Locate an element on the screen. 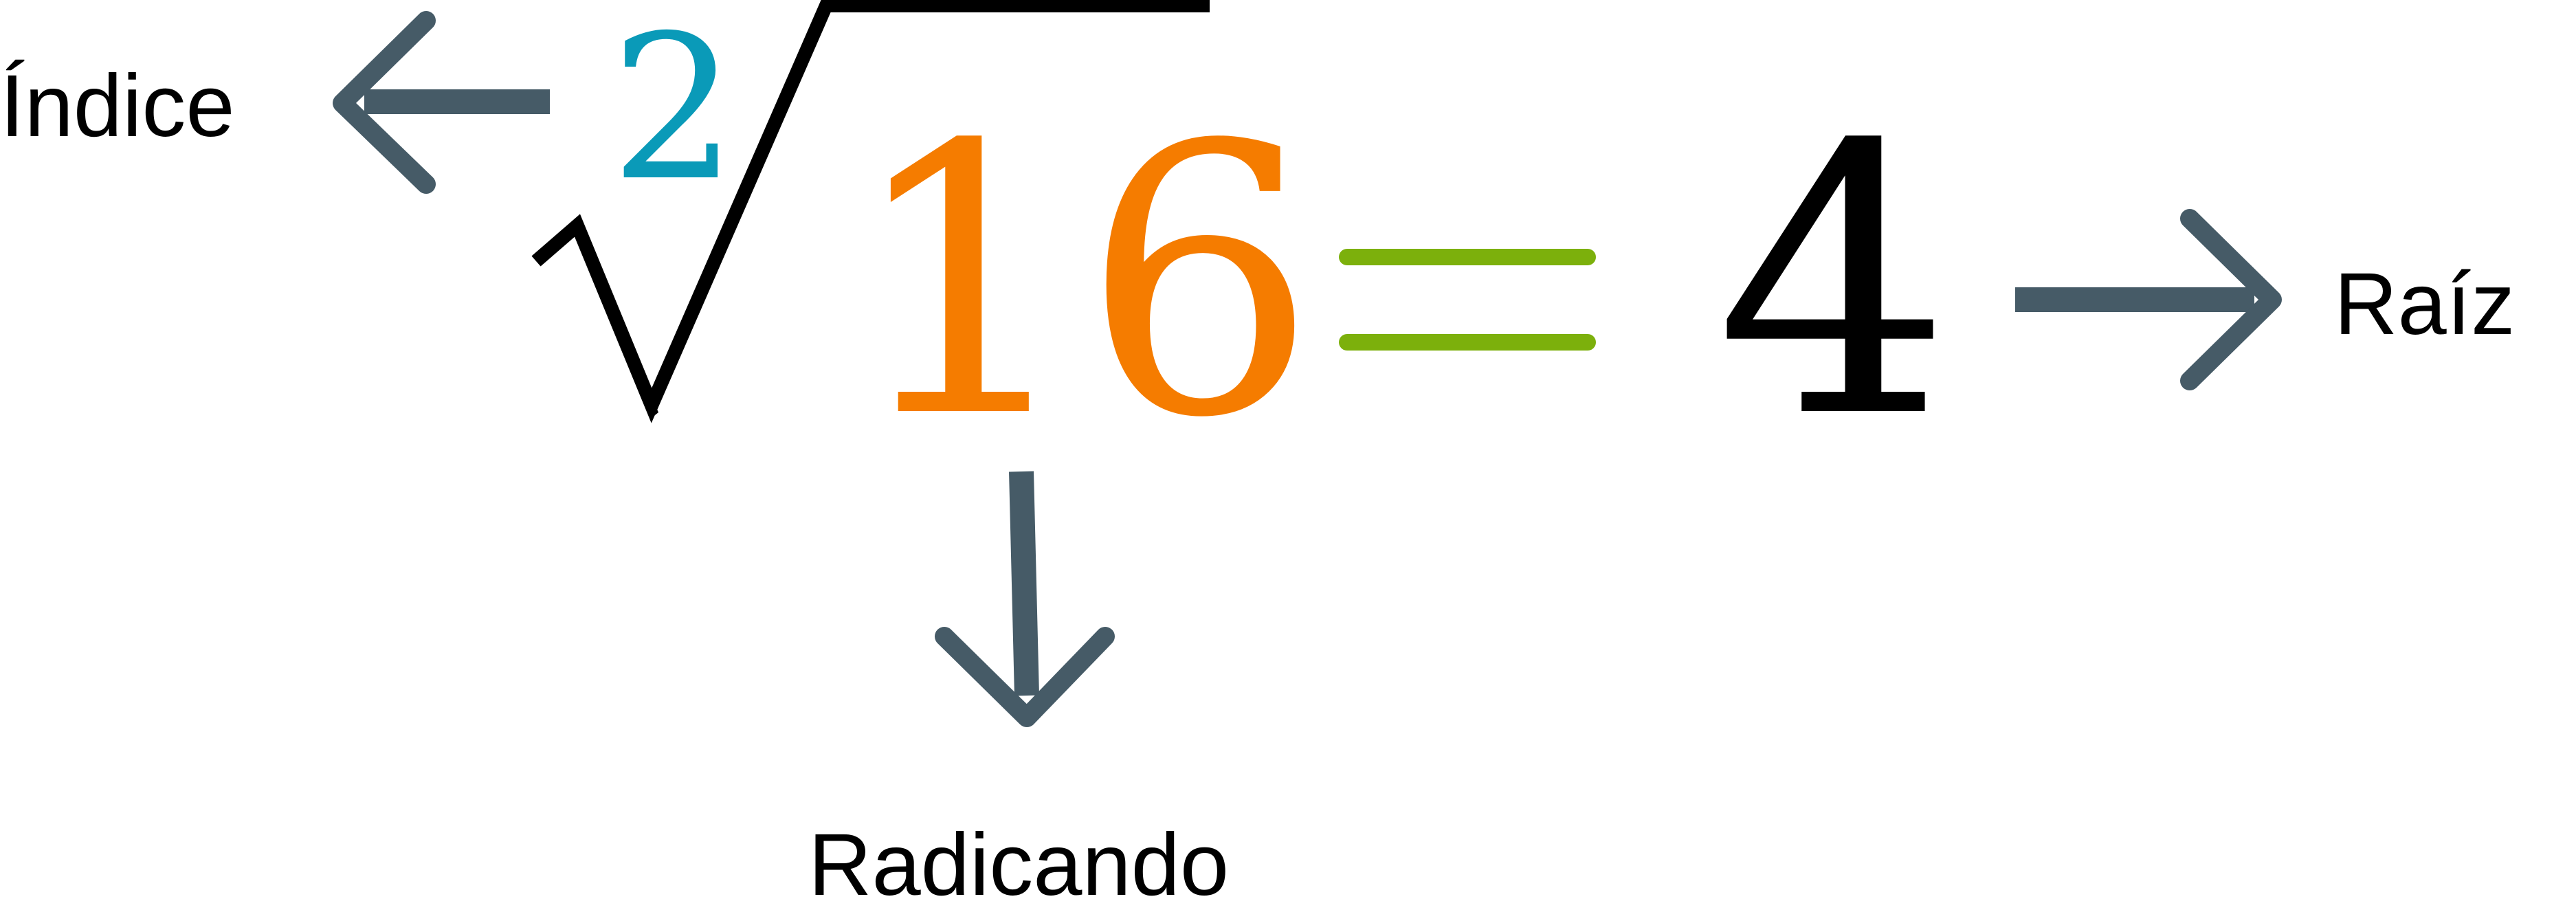  equals-sign is located at coordinates (1467, 300).